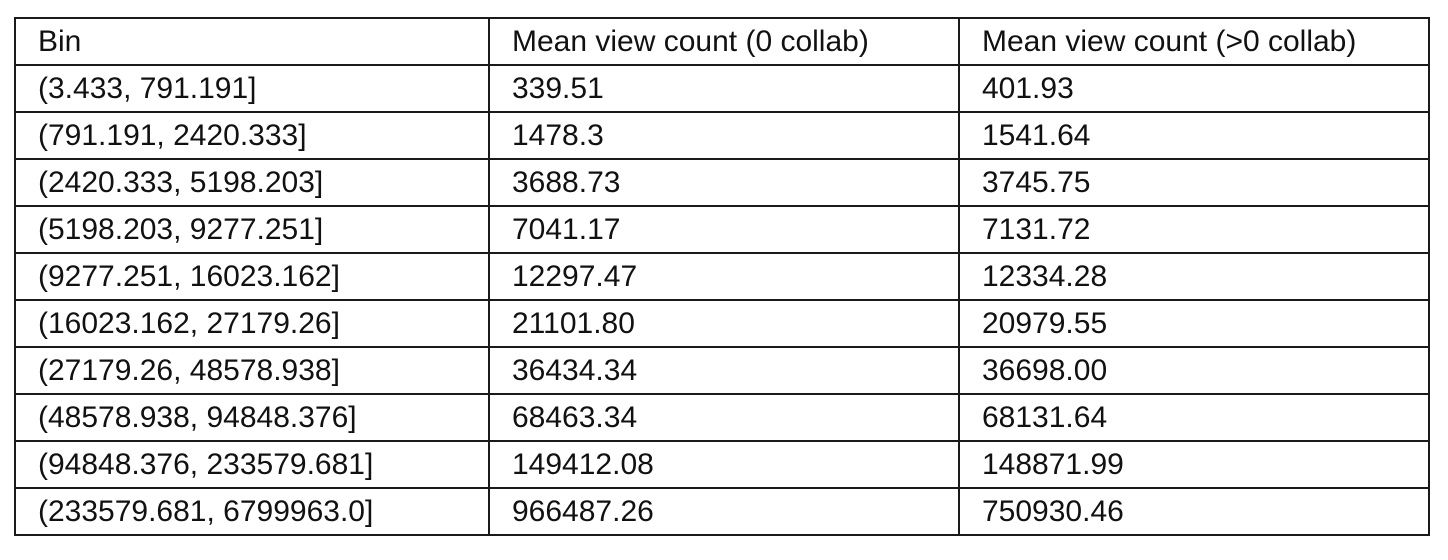  I want to click on cell-mean-0-collab: 1478.3, so click(724, 135).